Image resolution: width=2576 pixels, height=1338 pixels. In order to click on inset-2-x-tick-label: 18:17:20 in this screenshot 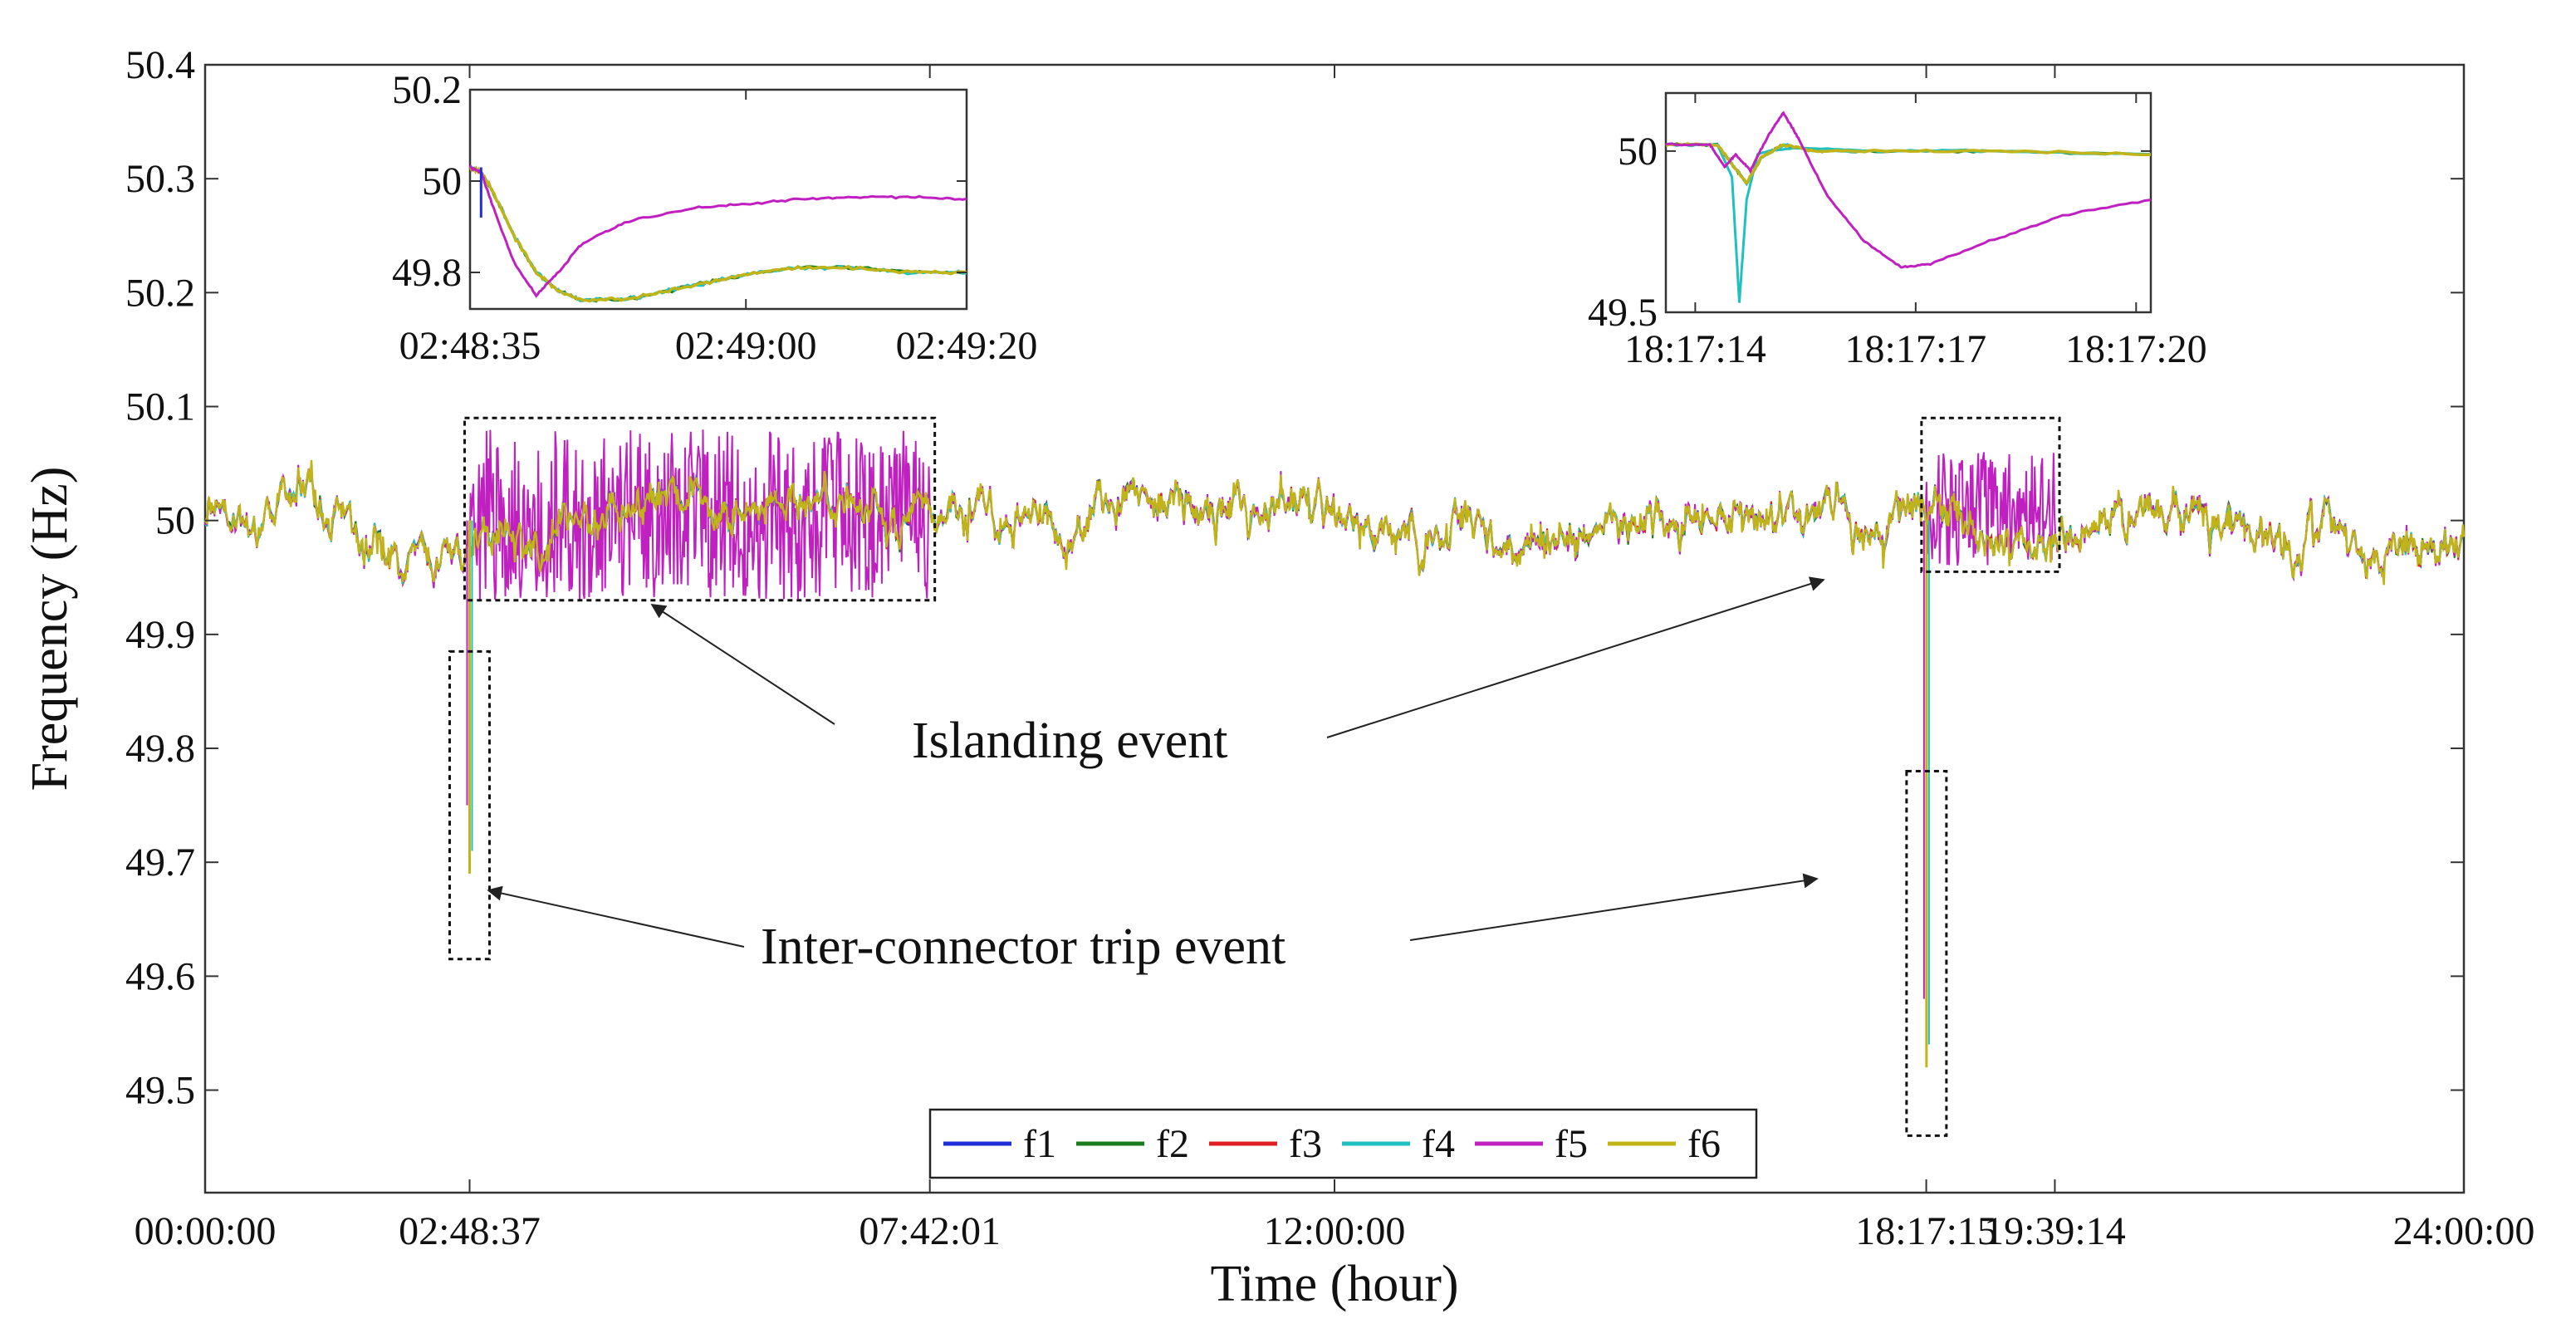, I will do `click(2136, 349)`.